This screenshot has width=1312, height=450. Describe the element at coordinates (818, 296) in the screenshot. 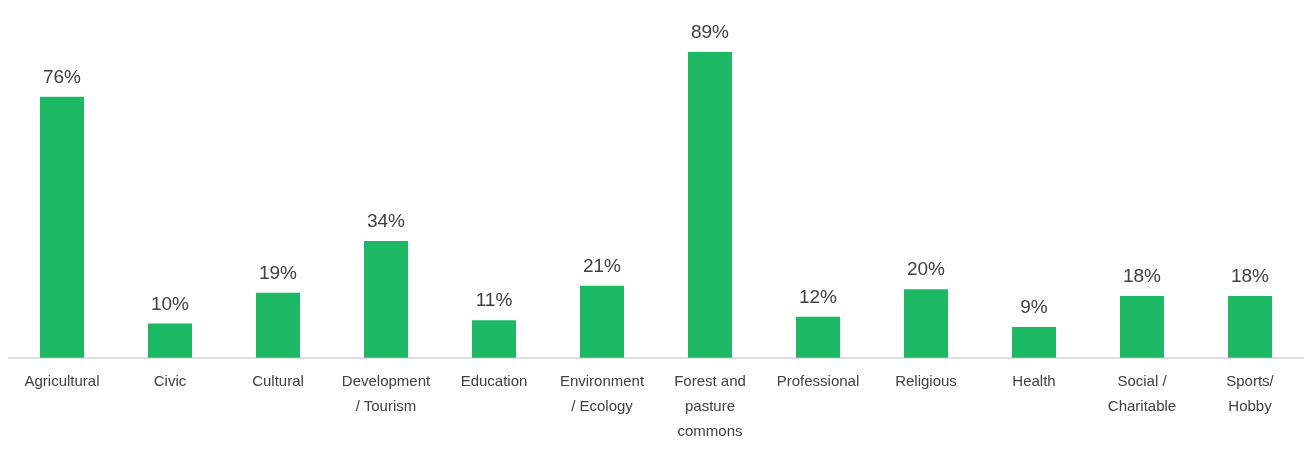

I see `data-label: 12%` at that location.